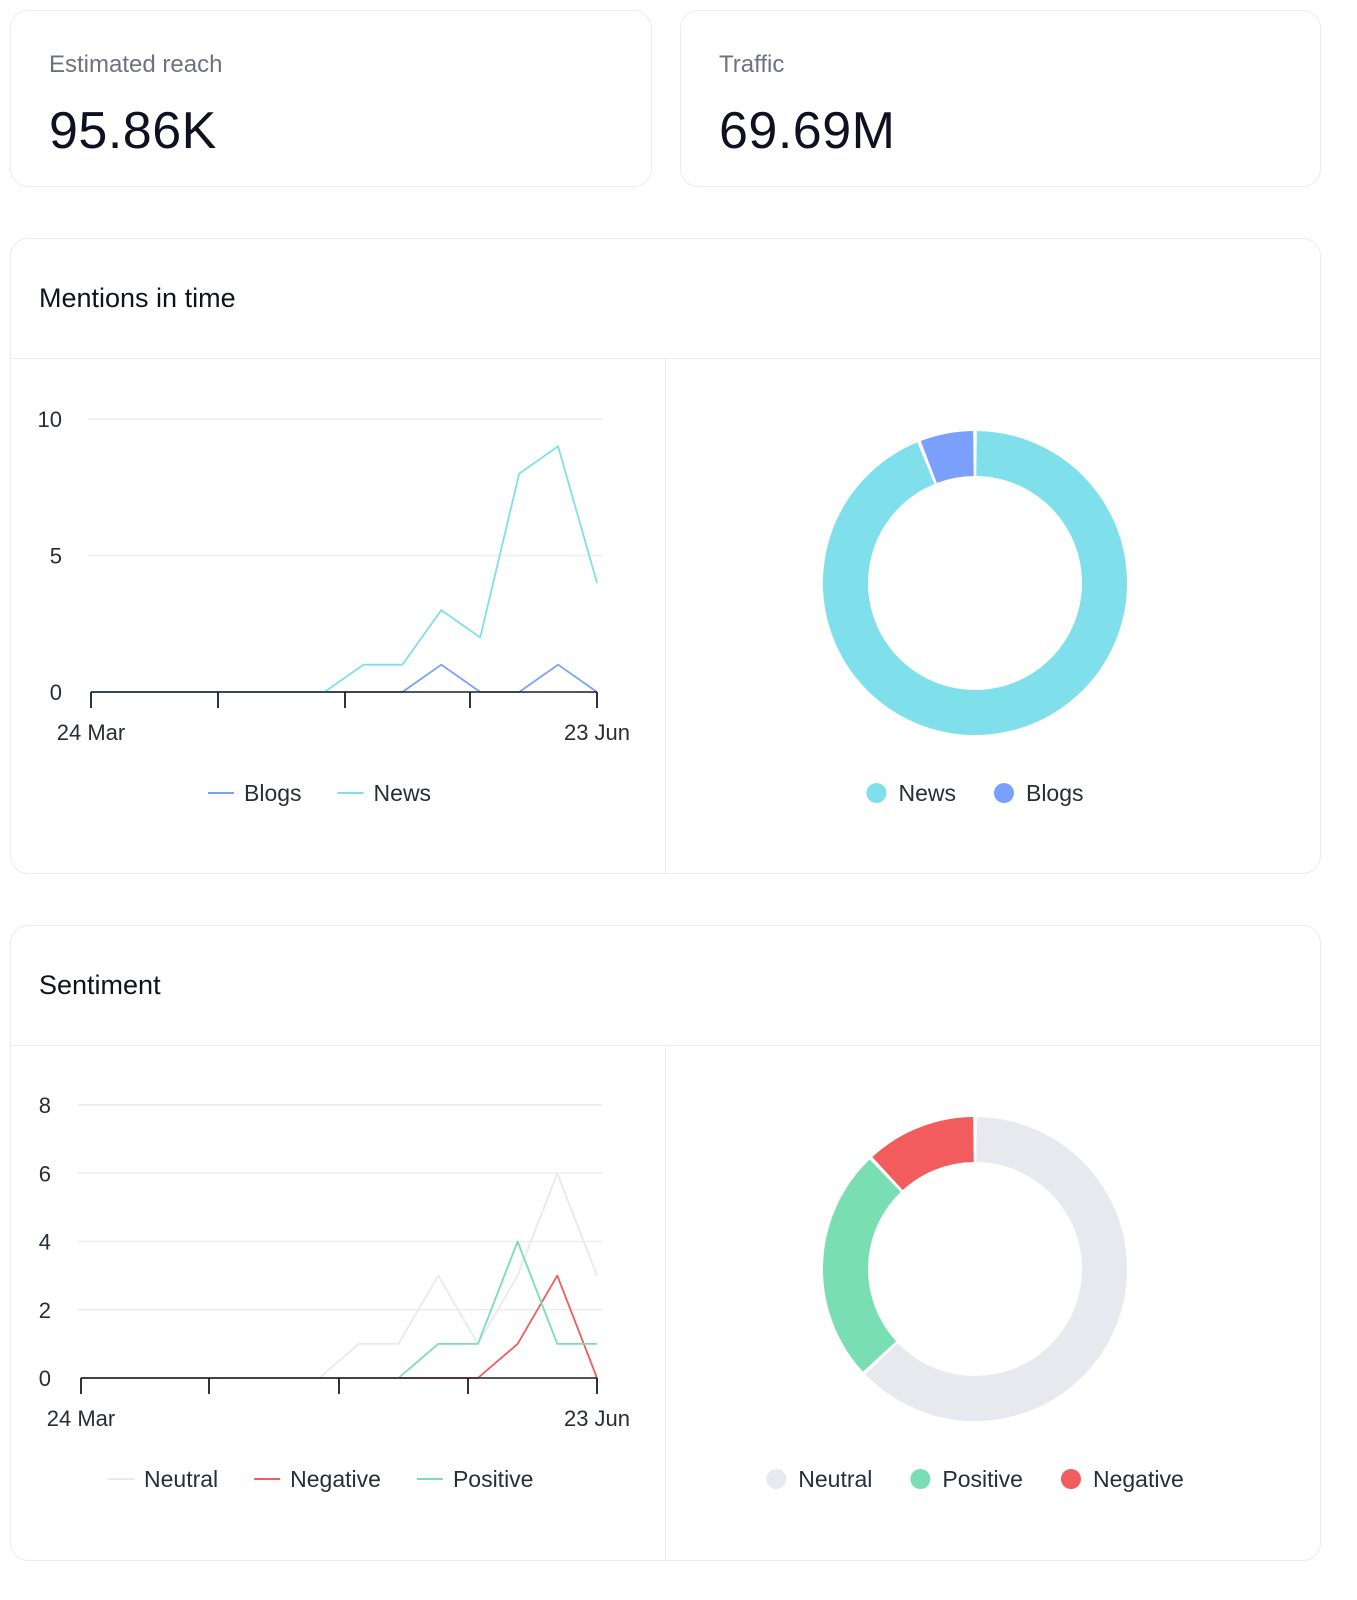 This screenshot has height=1600, width=1357. Describe the element at coordinates (100, 985) in the screenshot. I see `sentiment-title: Sentiment` at that location.